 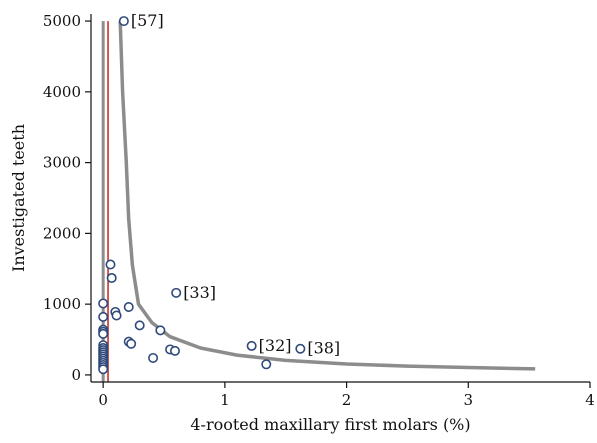 What do you see at coordinates (275, 345) in the screenshot?
I see `point-label: [32]` at bounding box center [275, 345].